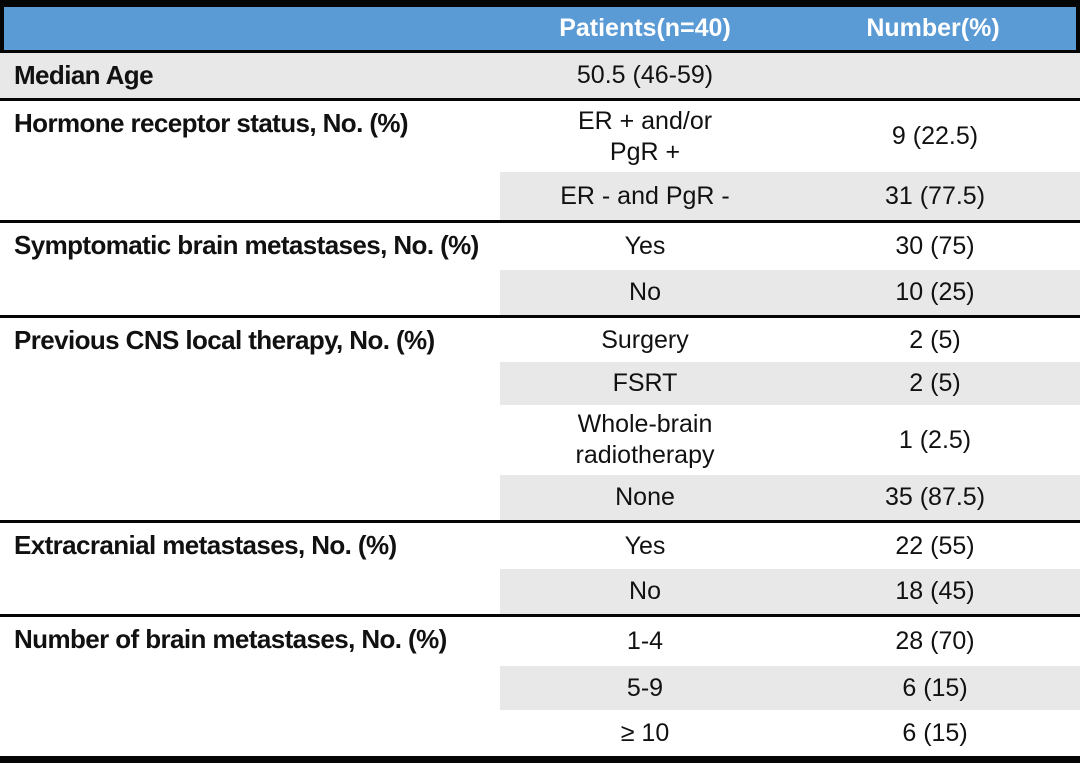 This screenshot has width=1080, height=781. Describe the element at coordinates (645, 439) in the screenshot. I see `value-cell: Whole-brain radiotherapy` at that location.